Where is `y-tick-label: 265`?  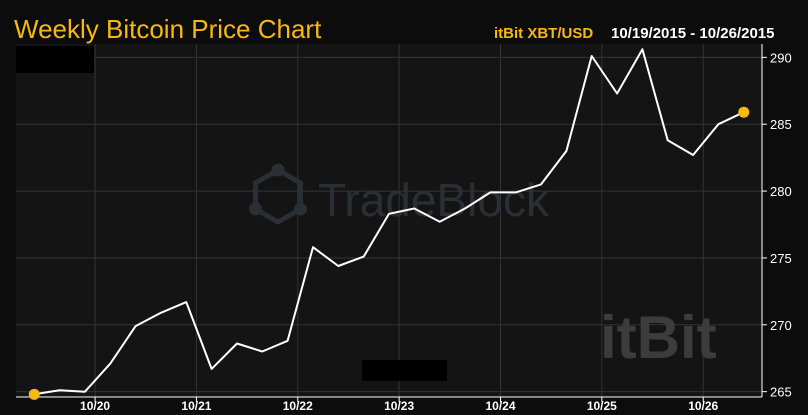
y-tick-label: 265 is located at coordinates (781, 392).